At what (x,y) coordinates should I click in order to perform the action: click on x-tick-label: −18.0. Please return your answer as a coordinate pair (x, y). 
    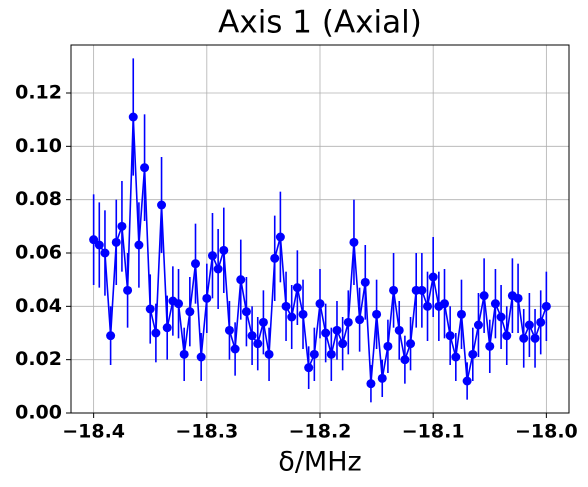
    Looking at the image, I should click on (546, 432).